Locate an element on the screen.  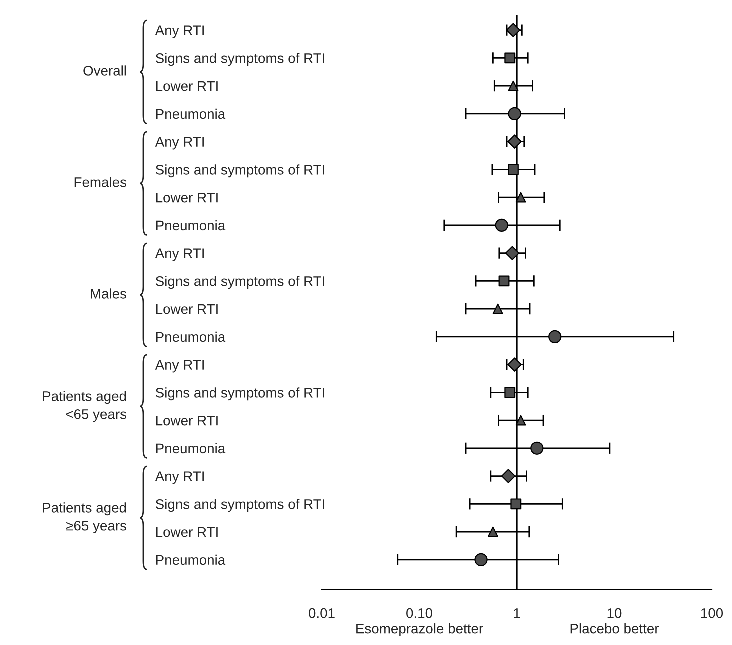
text: Patients aged <65 years is located at coordinates (84, 406).